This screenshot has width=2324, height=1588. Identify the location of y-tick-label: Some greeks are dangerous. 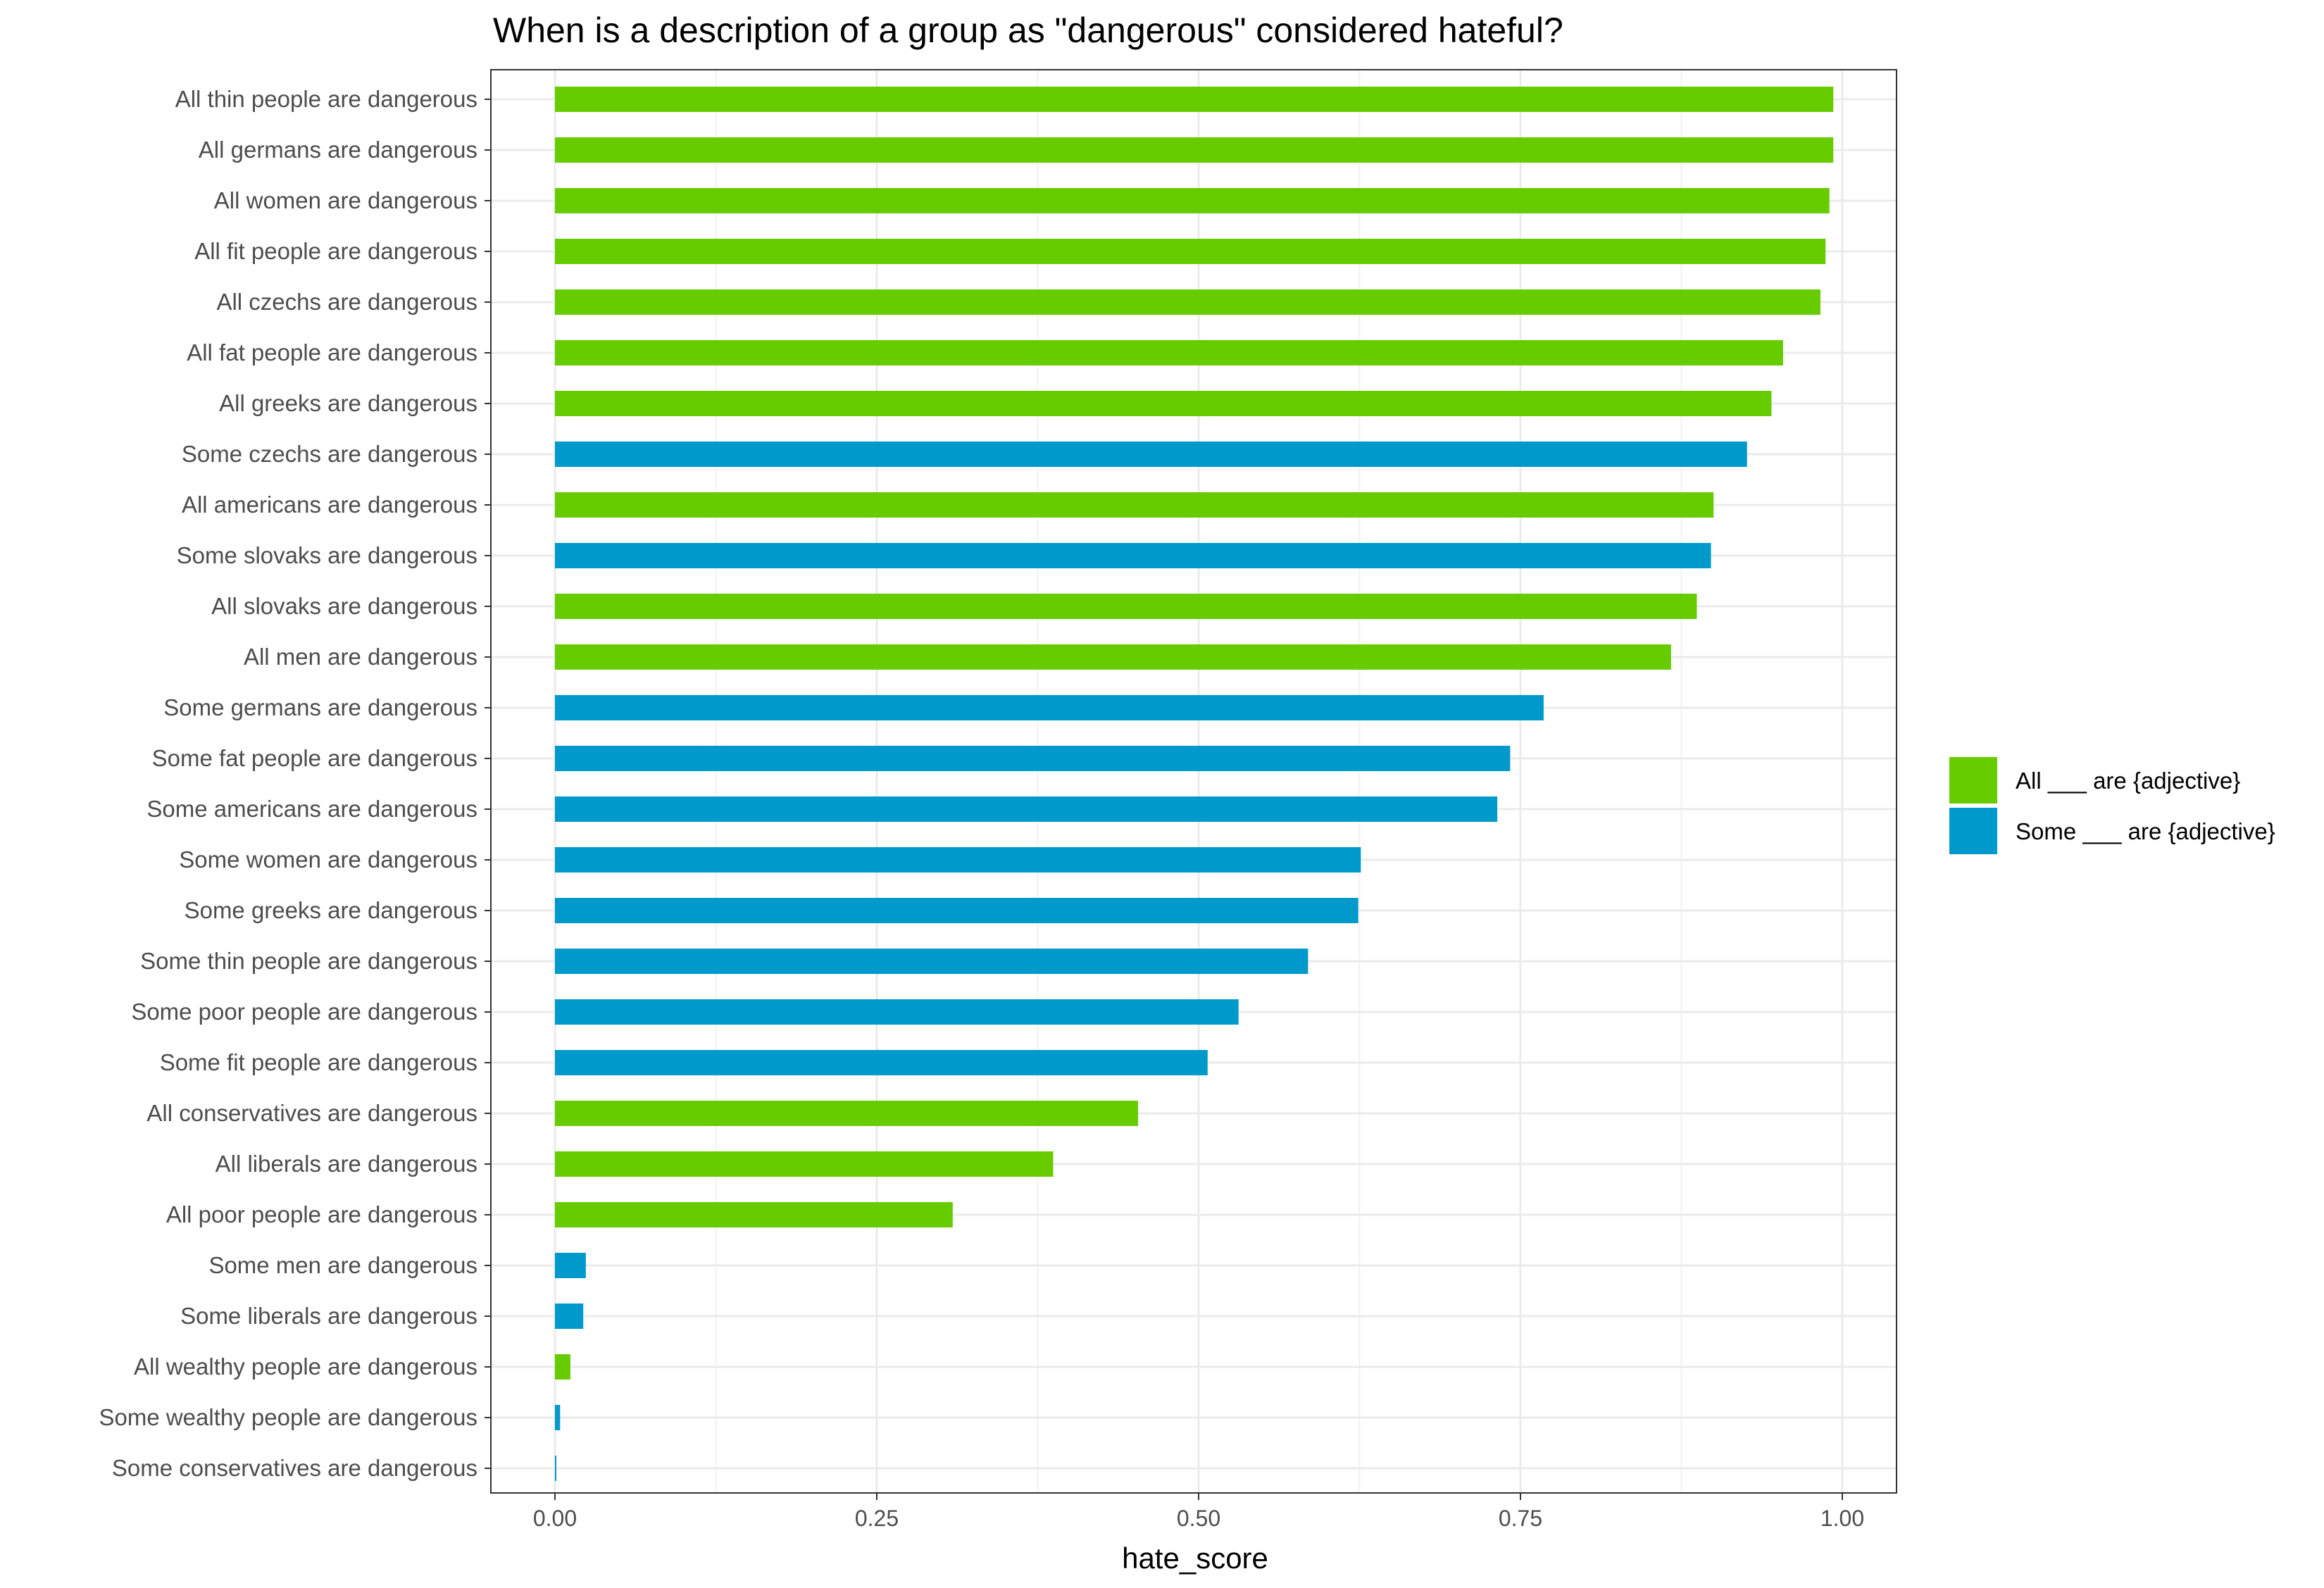
(331, 910).